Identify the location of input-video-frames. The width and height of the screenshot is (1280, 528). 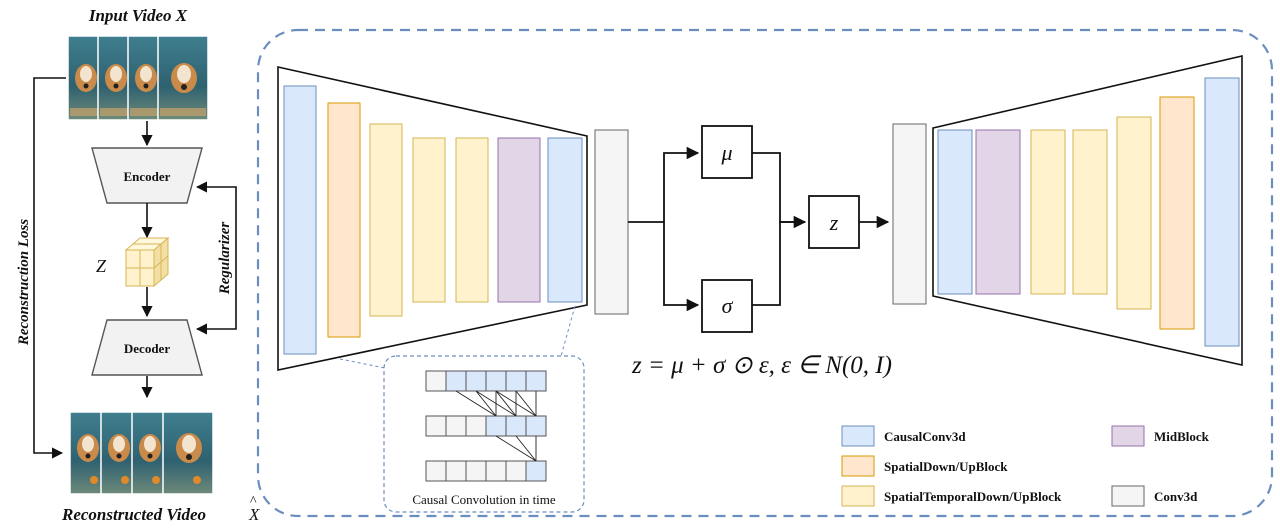
(138, 78).